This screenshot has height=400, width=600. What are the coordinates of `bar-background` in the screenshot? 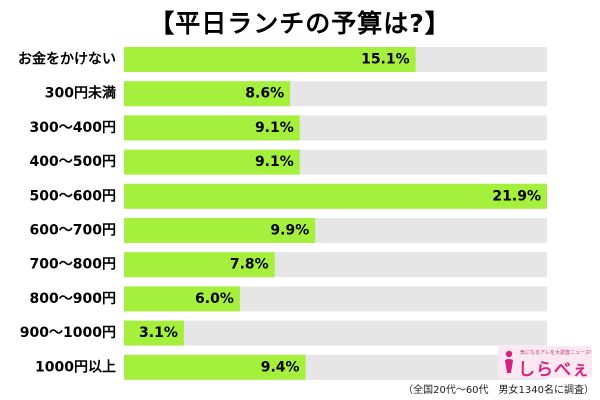 It's located at (335, 333).